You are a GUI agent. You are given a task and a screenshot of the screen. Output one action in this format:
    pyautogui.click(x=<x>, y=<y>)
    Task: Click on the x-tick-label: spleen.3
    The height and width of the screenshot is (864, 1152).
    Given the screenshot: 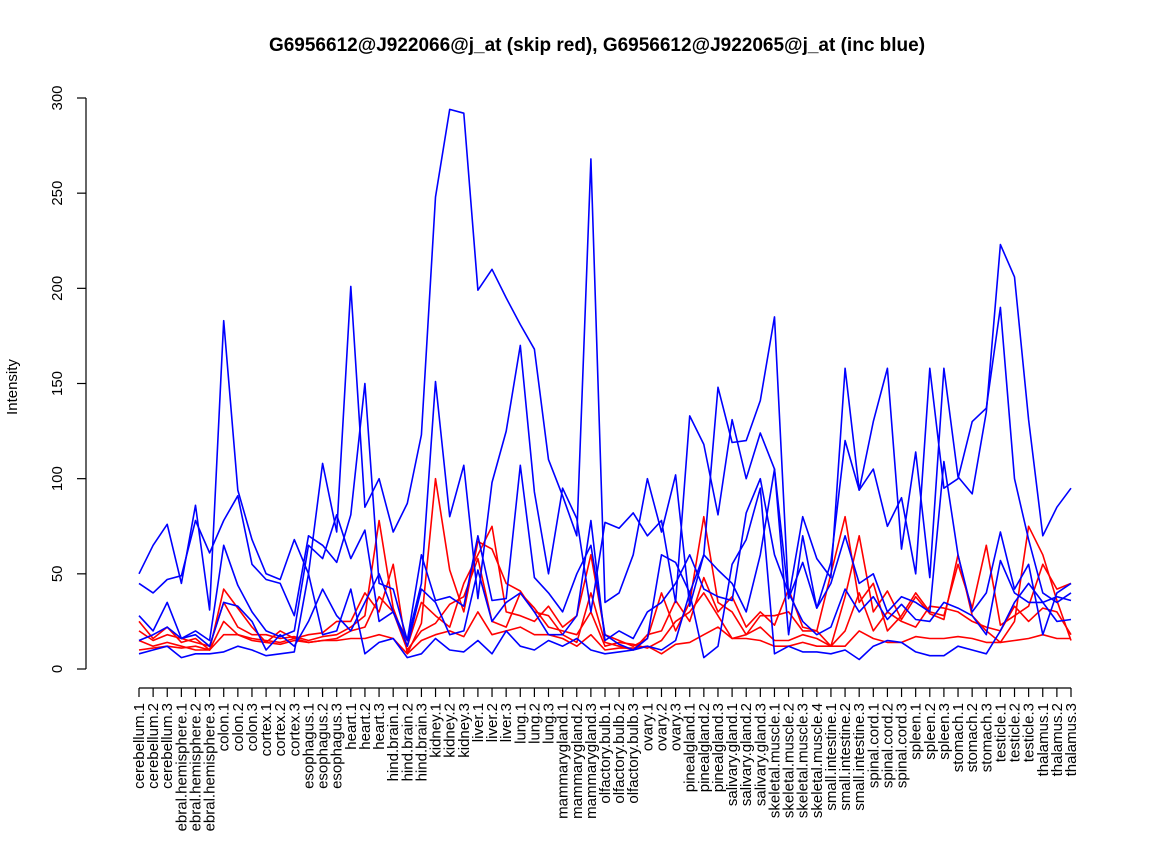 What is the action you would take?
    pyautogui.click(x=944, y=731)
    